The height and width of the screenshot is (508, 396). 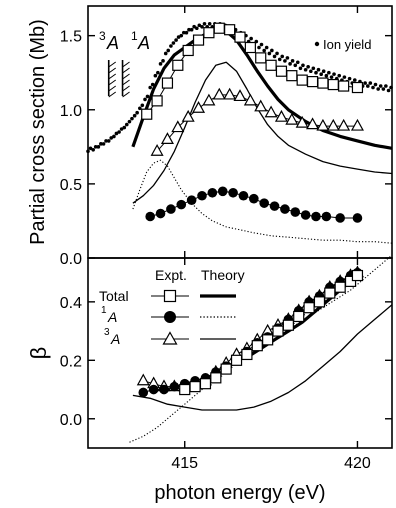 I want to click on bottom-series-total-expt, so click(x=271, y=332).